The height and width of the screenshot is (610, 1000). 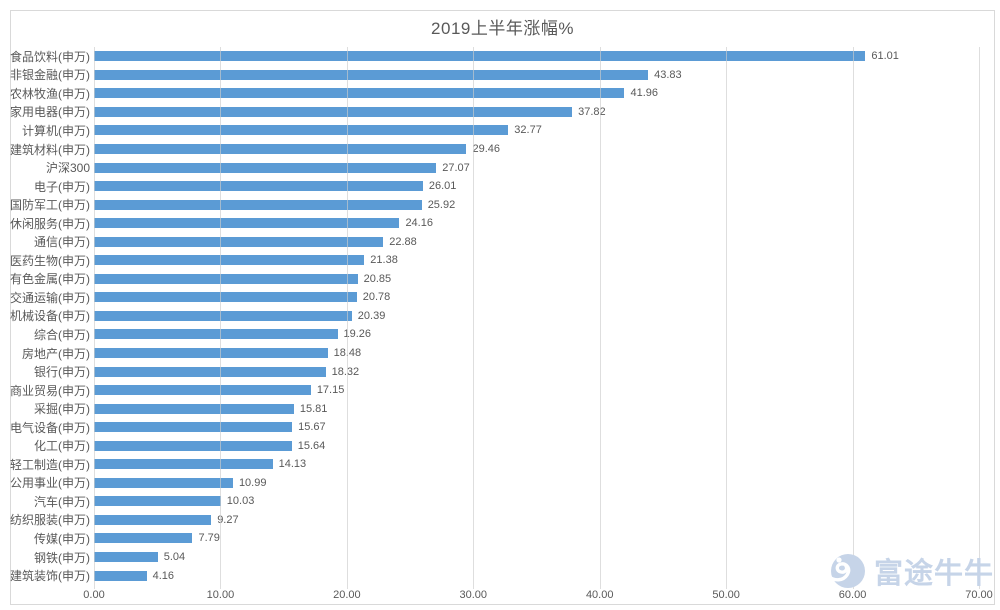 What do you see at coordinates (312, 427) in the screenshot?
I see `value-label: 15.67` at bounding box center [312, 427].